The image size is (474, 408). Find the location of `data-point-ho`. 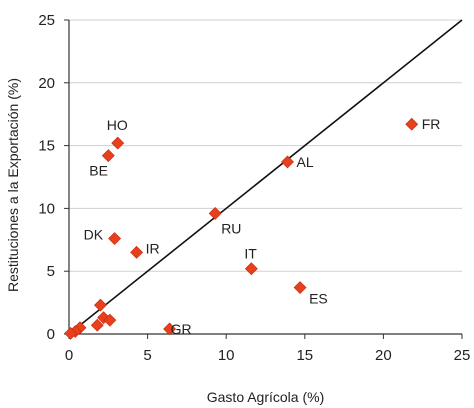

data-point-ho is located at coordinates (118, 143).